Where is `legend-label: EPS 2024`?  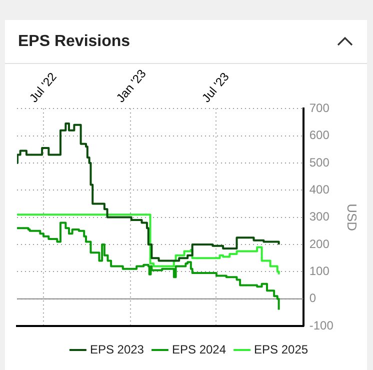
legend-label: EPS 2024 is located at coordinates (199, 349).